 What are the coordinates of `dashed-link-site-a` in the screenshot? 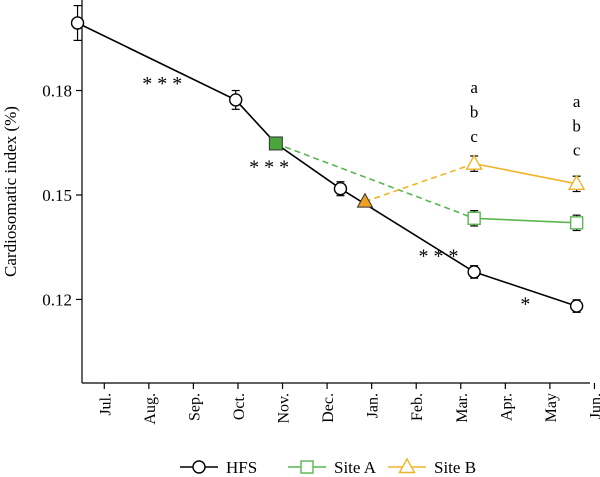 It's located at (375, 181).